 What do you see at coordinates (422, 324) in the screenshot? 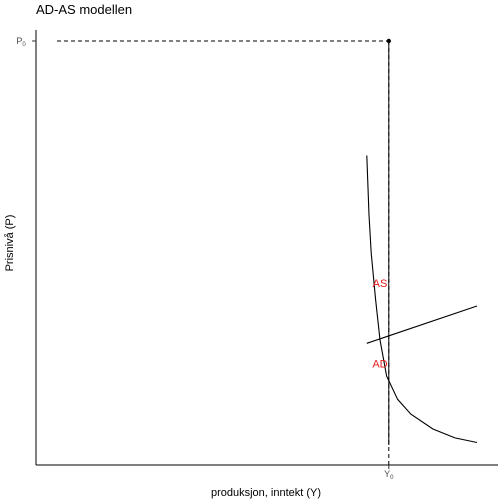
I see `series-line-as` at bounding box center [422, 324].